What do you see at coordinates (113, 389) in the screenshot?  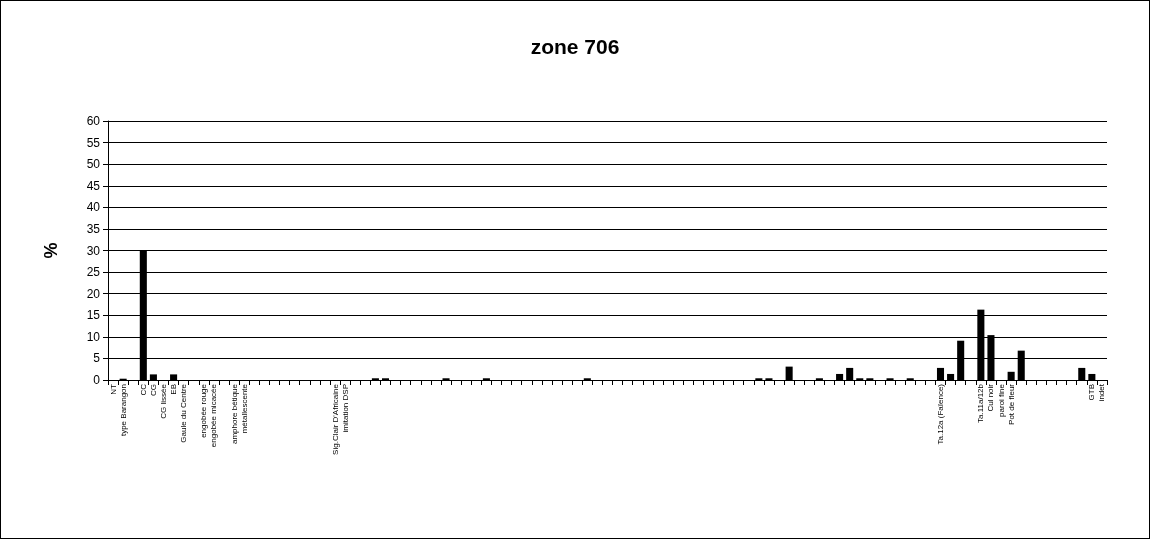 I see `x-tick-label: NT` at bounding box center [113, 389].